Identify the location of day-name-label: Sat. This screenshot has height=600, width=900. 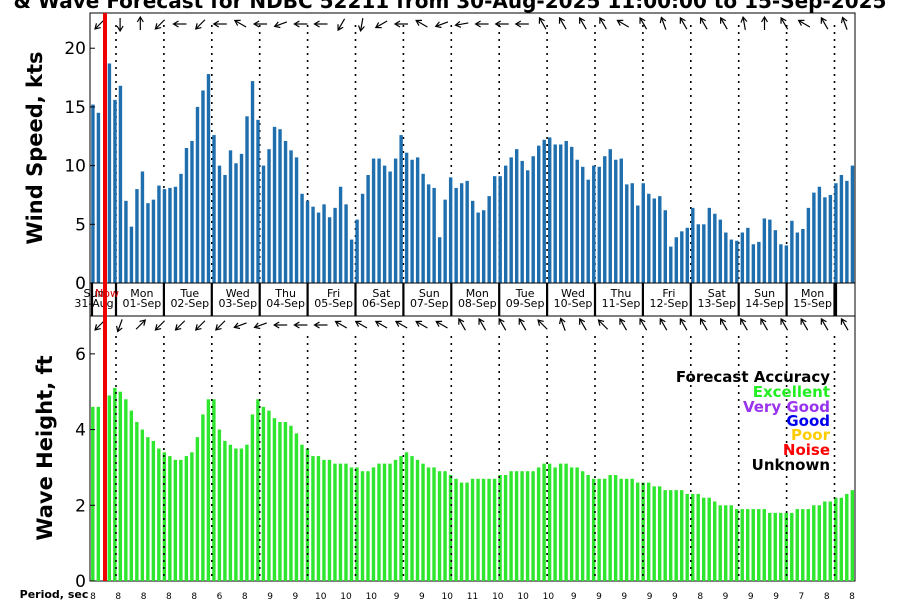
(381, 293).